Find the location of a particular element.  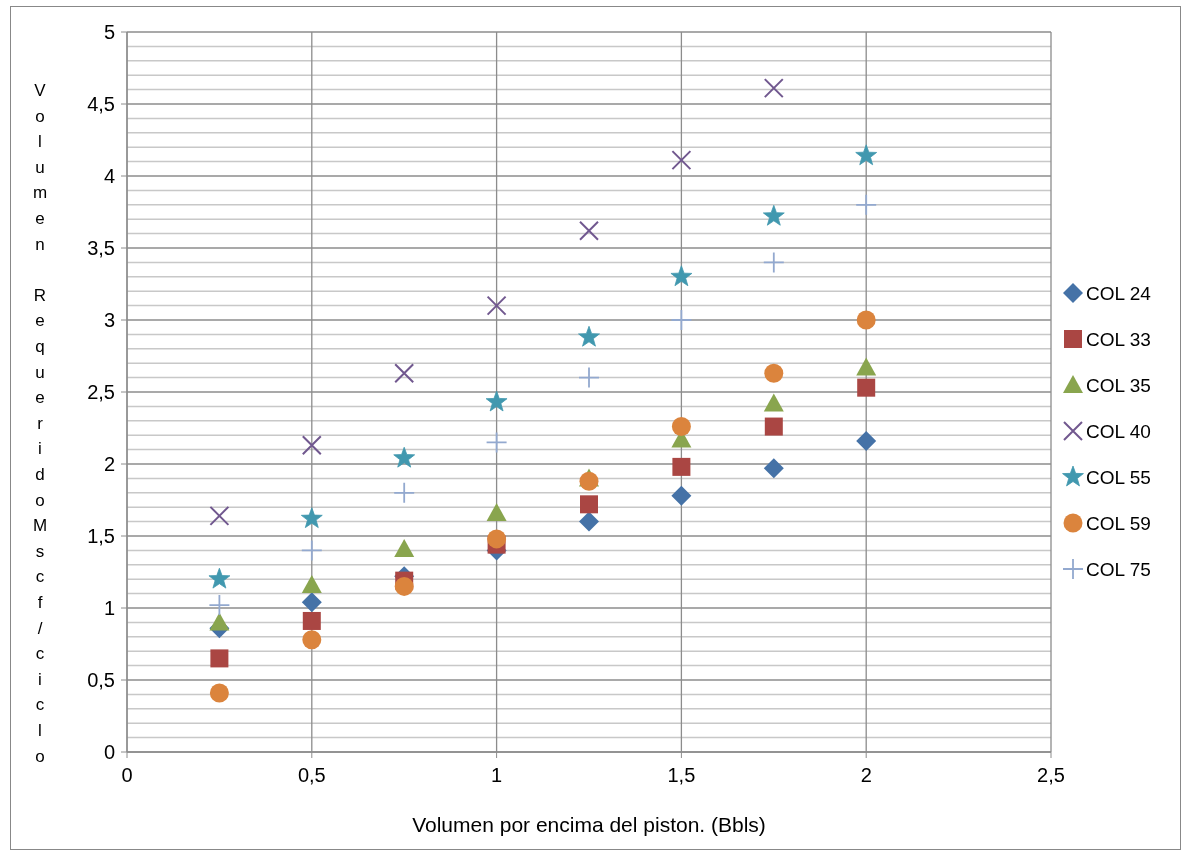

x-tick-label: 2,5 is located at coordinates (1051, 775).